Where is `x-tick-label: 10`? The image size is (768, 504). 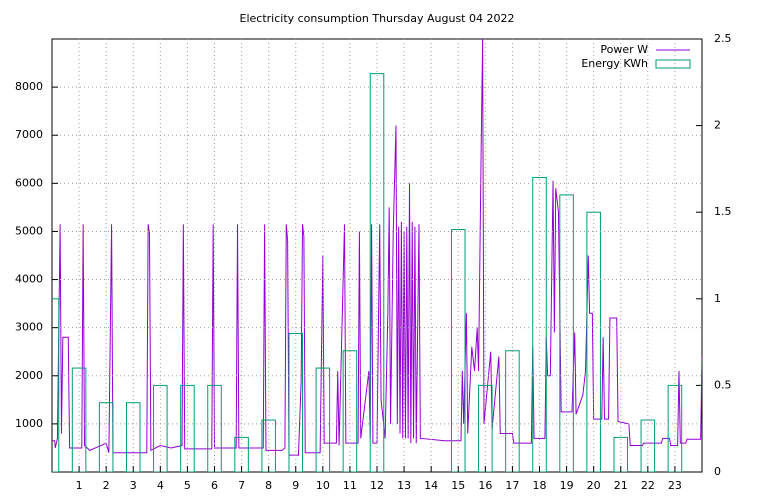 x-tick-label: 10 is located at coordinates (323, 485).